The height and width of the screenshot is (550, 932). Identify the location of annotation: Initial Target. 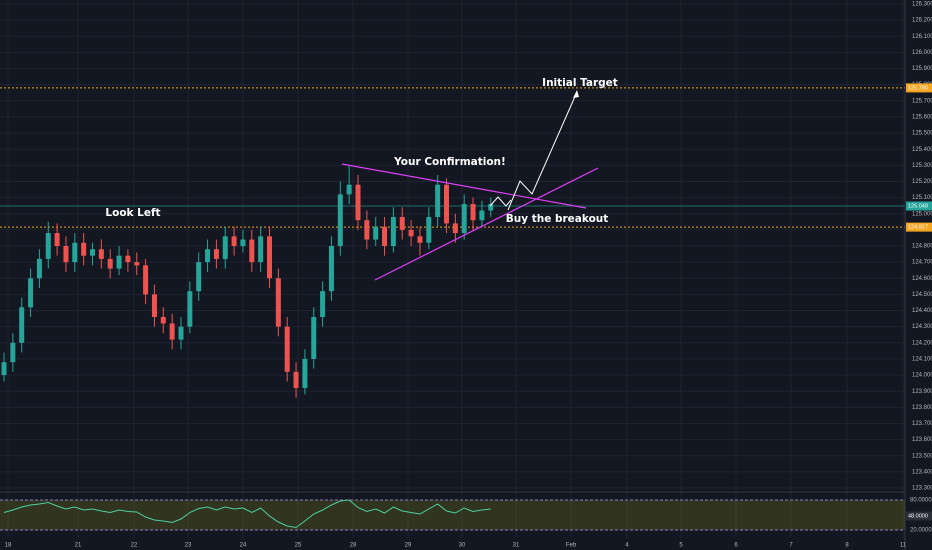
(580, 83).